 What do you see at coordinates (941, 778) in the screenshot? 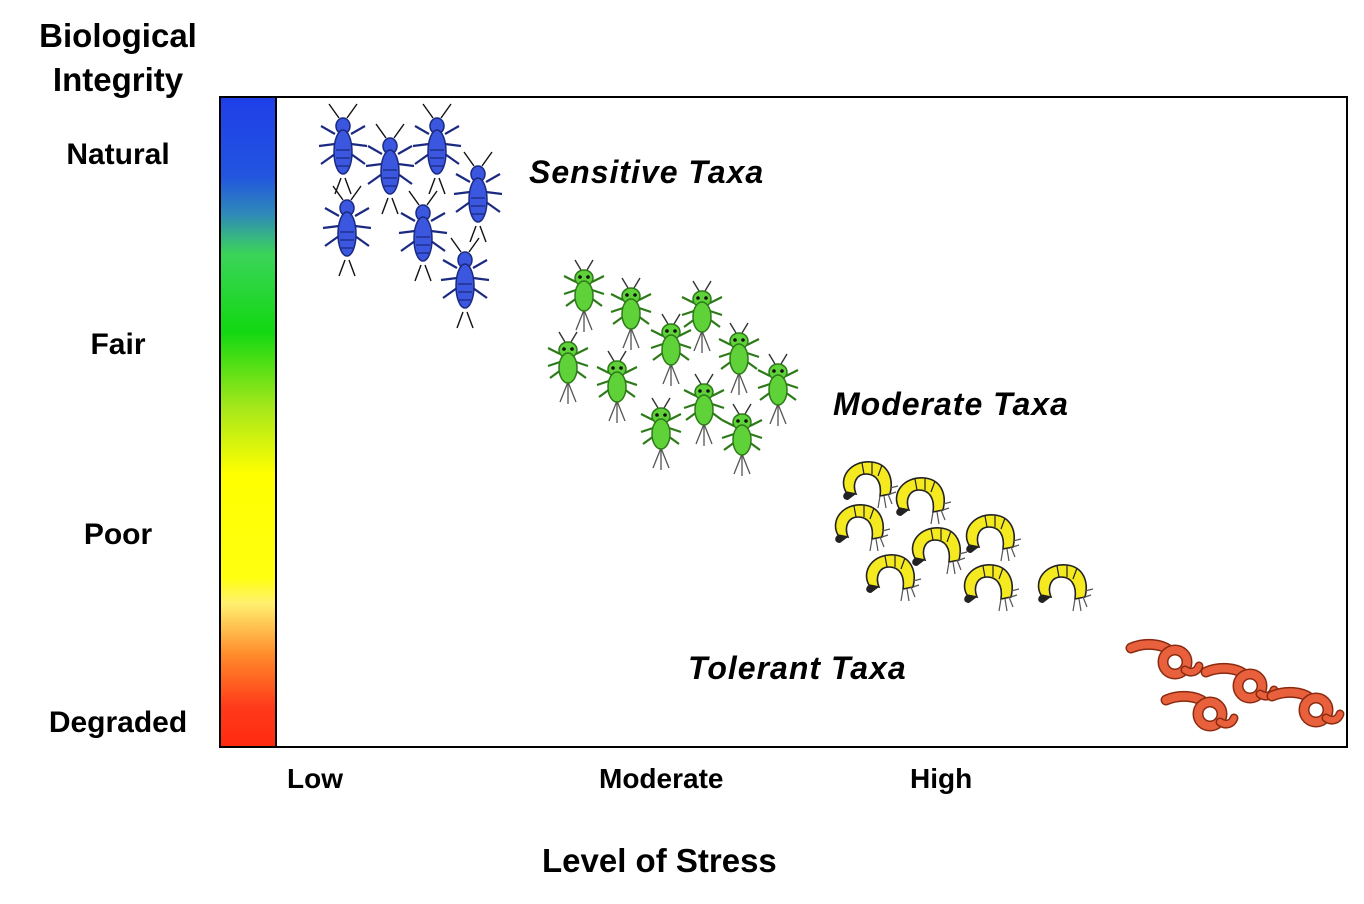
I see `x-level-high: High` at bounding box center [941, 778].